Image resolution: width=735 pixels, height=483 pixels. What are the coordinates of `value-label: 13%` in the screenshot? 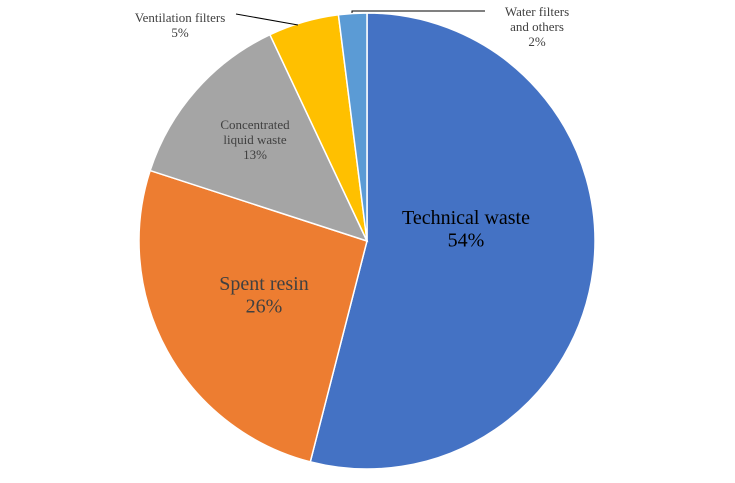 It's located at (255, 154).